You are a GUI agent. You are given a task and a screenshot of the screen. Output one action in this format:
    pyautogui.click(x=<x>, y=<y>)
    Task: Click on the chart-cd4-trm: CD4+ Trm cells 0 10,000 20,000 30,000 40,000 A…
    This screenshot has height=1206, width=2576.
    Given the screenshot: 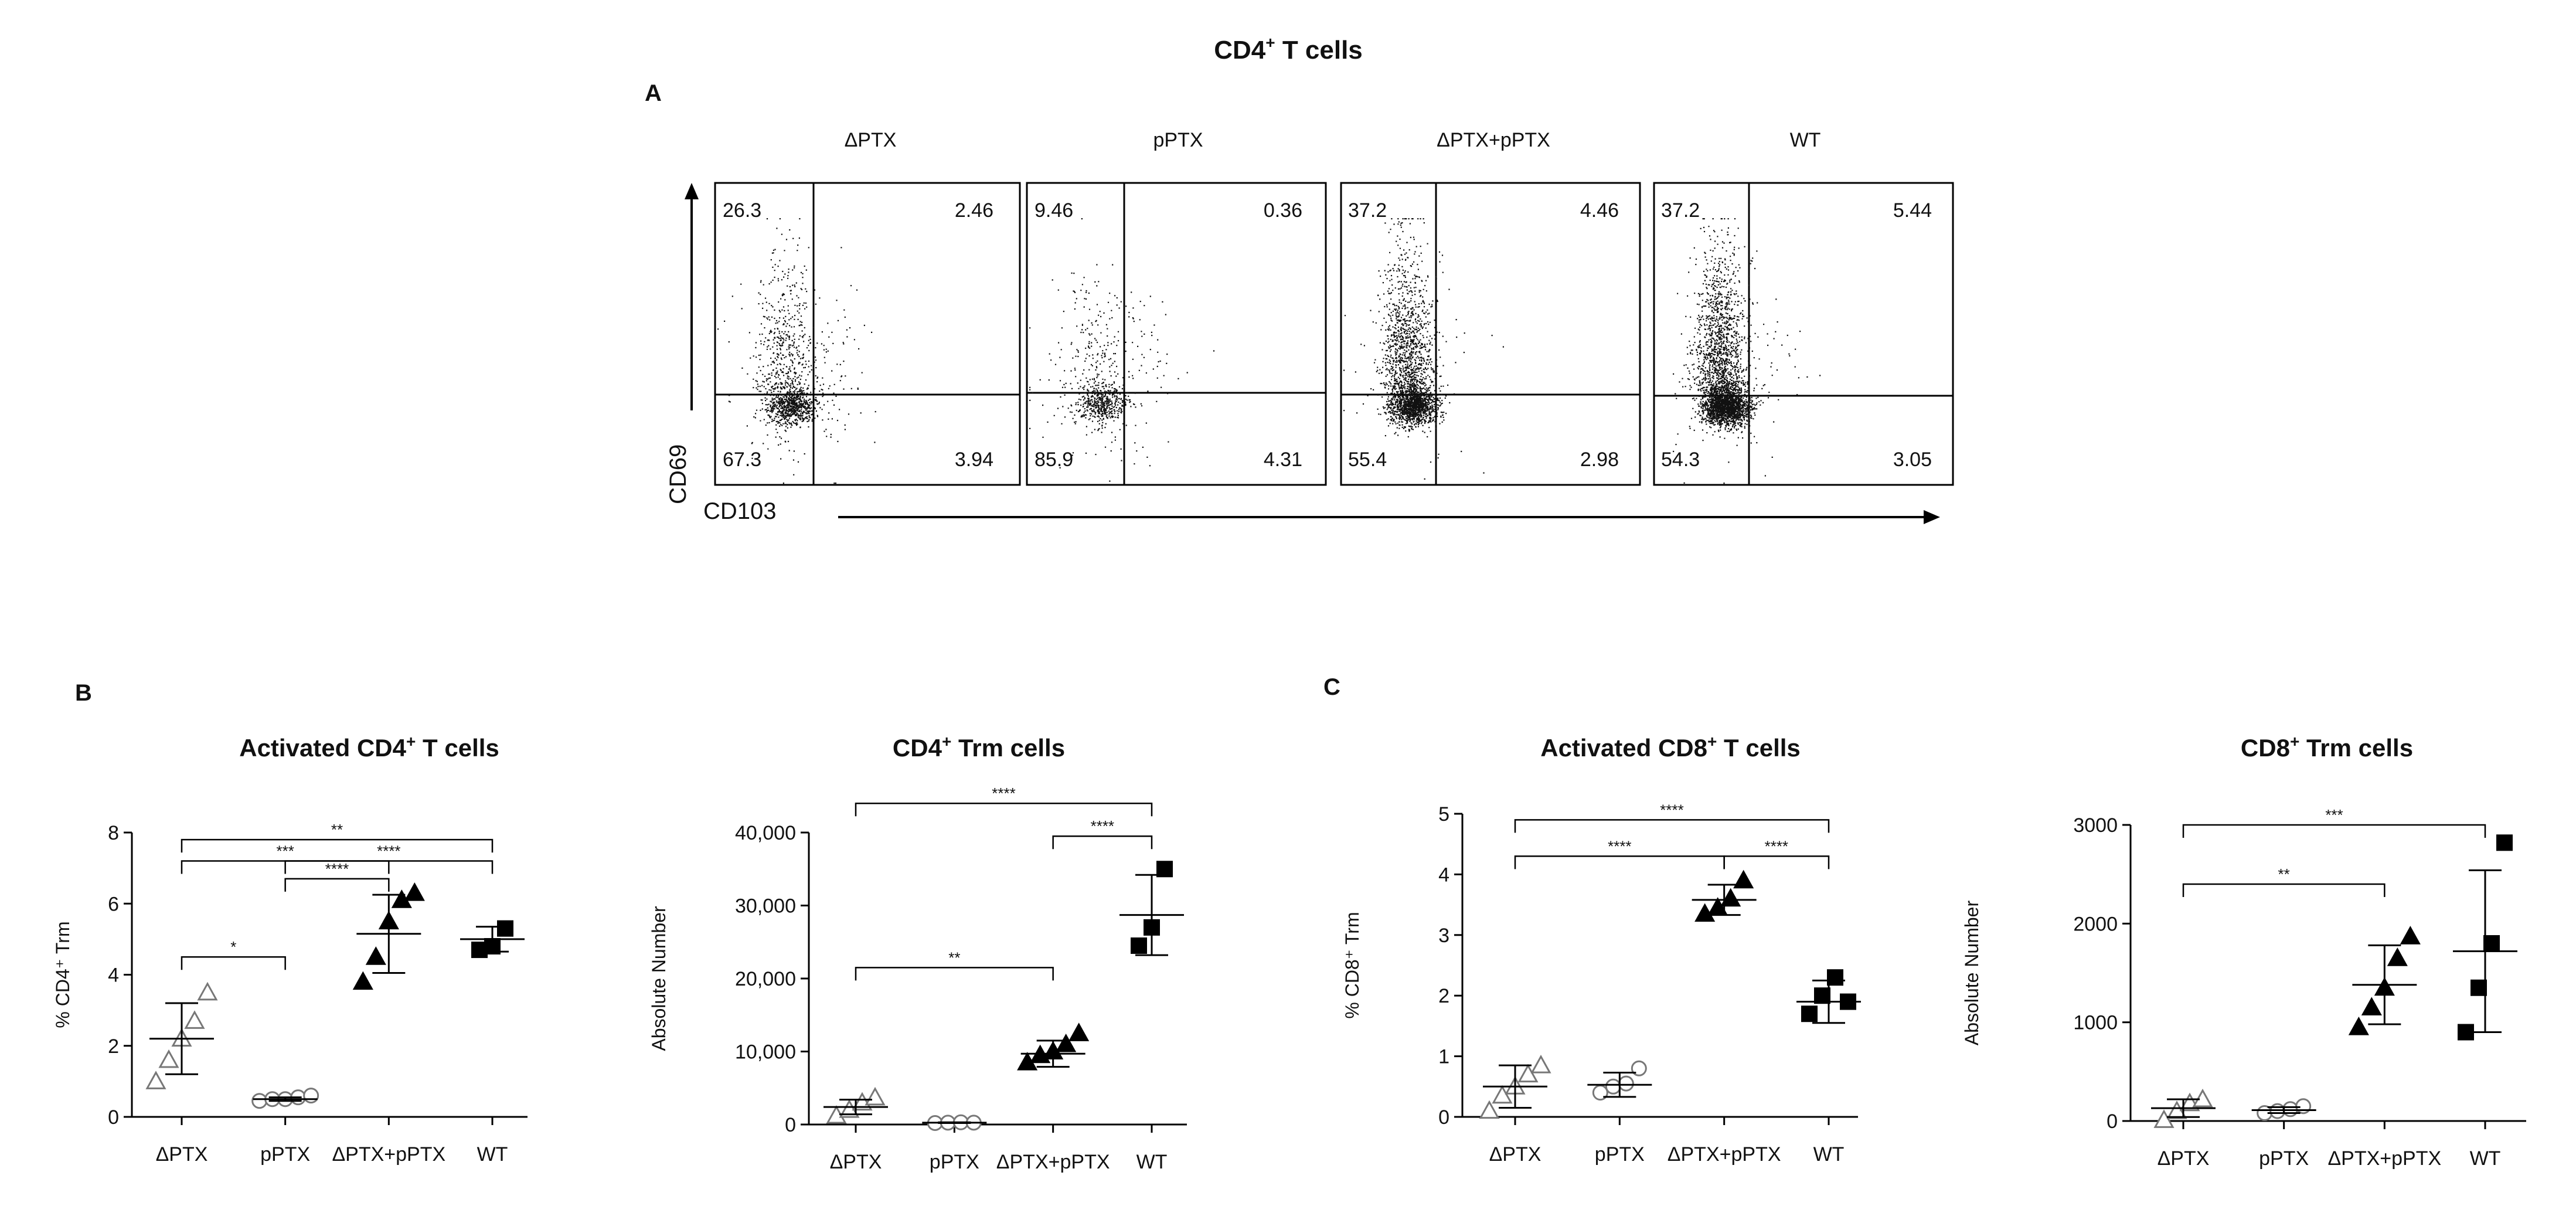 What is the action you would take?
    pyautogui.click(x=917, y=952)
    